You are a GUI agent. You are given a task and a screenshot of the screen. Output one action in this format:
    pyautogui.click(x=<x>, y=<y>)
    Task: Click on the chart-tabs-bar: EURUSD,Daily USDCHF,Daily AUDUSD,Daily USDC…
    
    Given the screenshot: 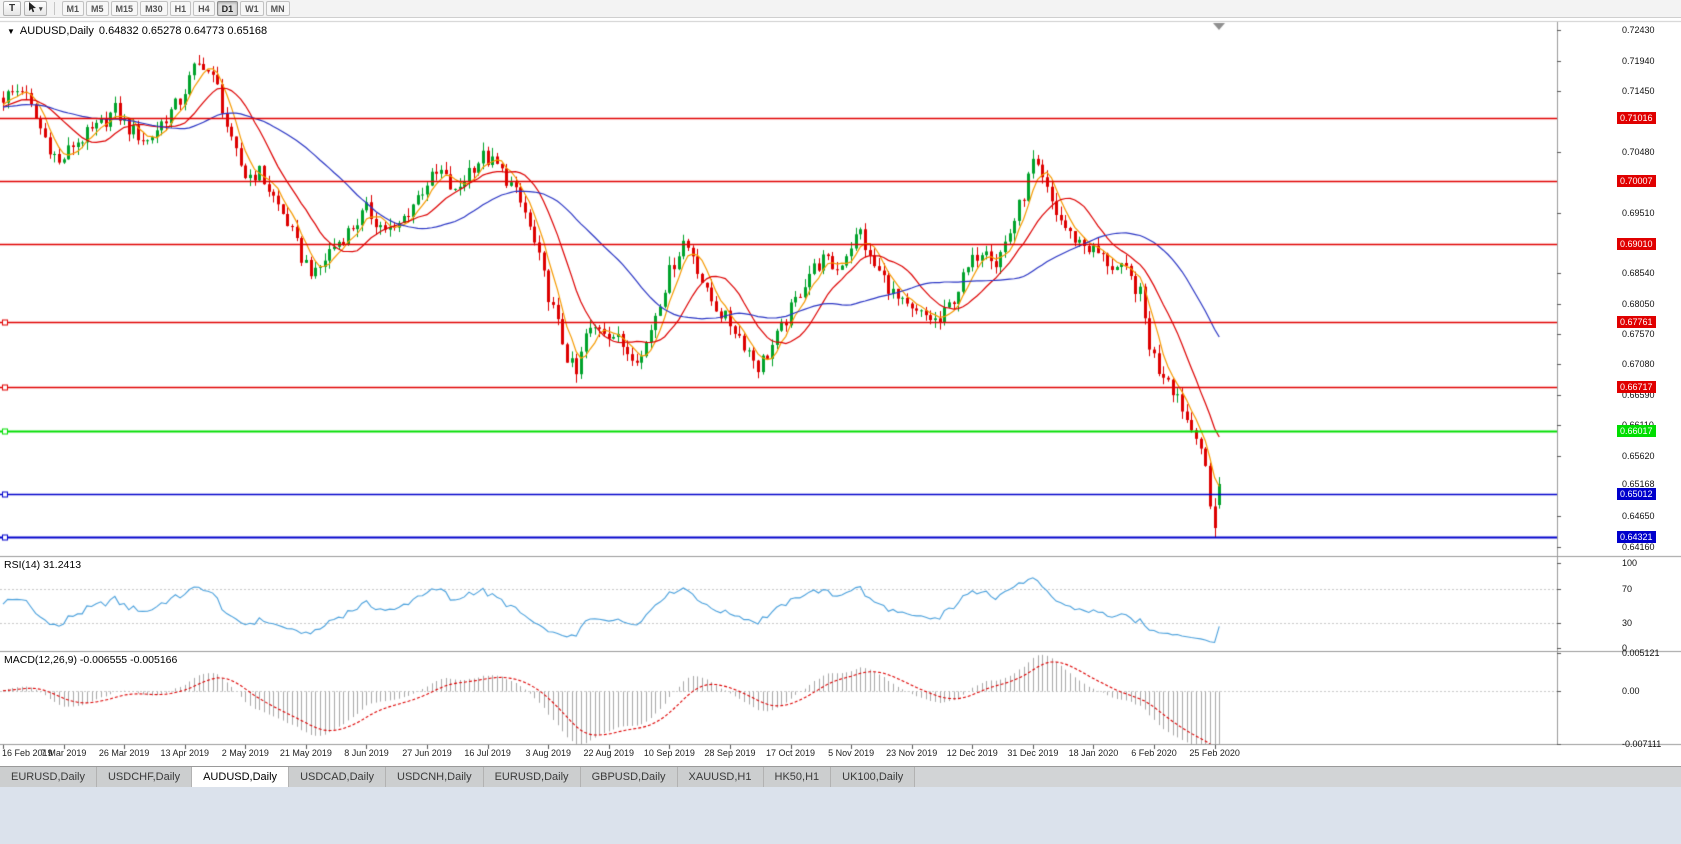 What is the action you would take?
    pyautogui.click(x=840, y=776)
    